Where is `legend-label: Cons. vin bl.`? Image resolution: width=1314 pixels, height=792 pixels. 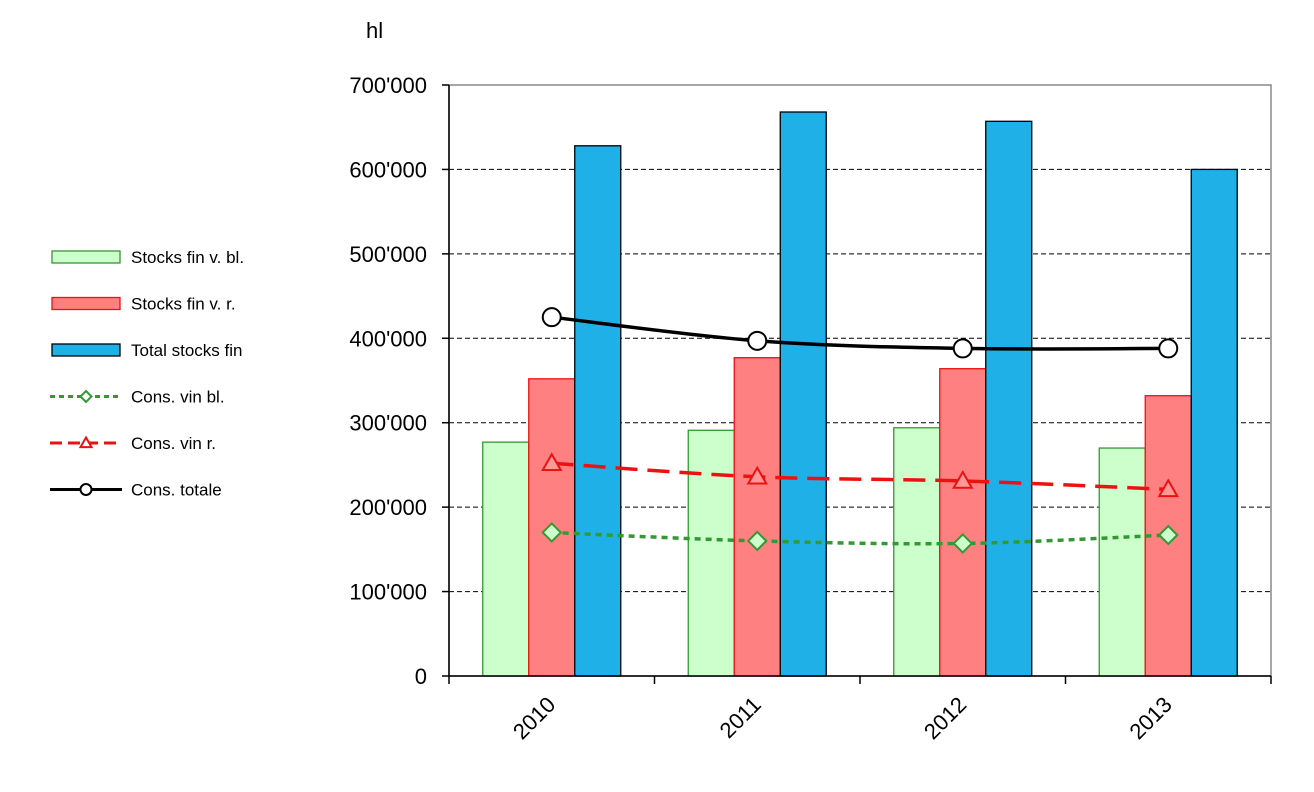
legend-label: Cons. vin bl. is located at coordinates (178, 397).